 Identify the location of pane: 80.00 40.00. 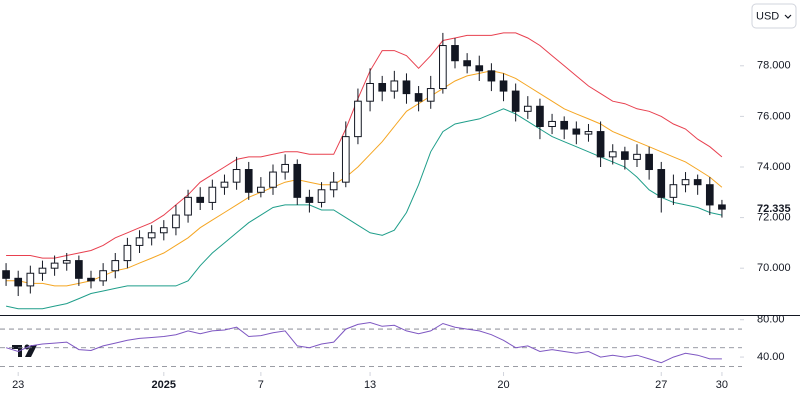
(392, 340).